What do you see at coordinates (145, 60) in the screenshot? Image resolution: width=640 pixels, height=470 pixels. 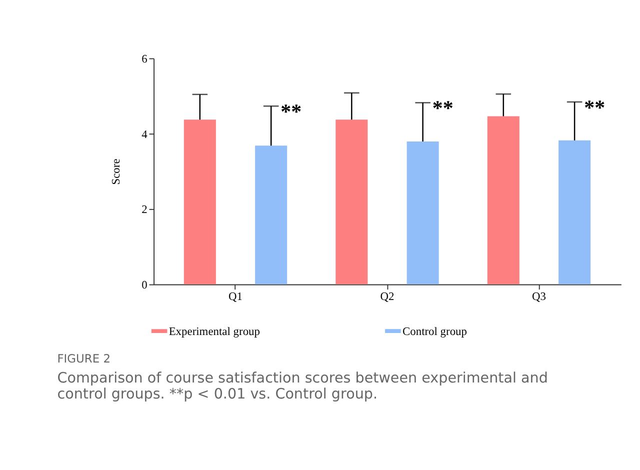 I see `y-tick-label: 6` at bounding box center [145, 60].